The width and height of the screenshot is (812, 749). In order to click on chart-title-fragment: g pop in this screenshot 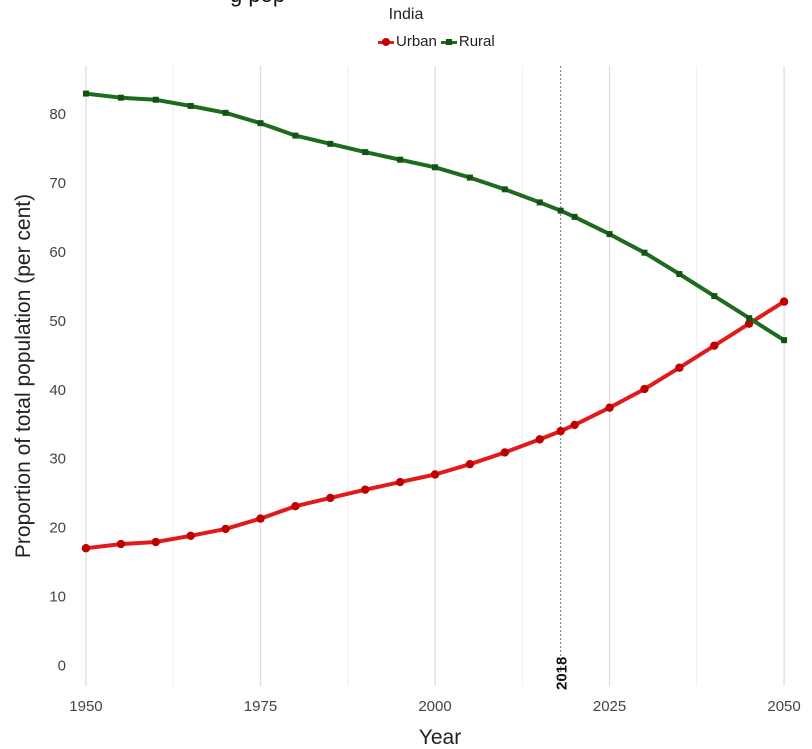, I will do `click(257, 4)`.